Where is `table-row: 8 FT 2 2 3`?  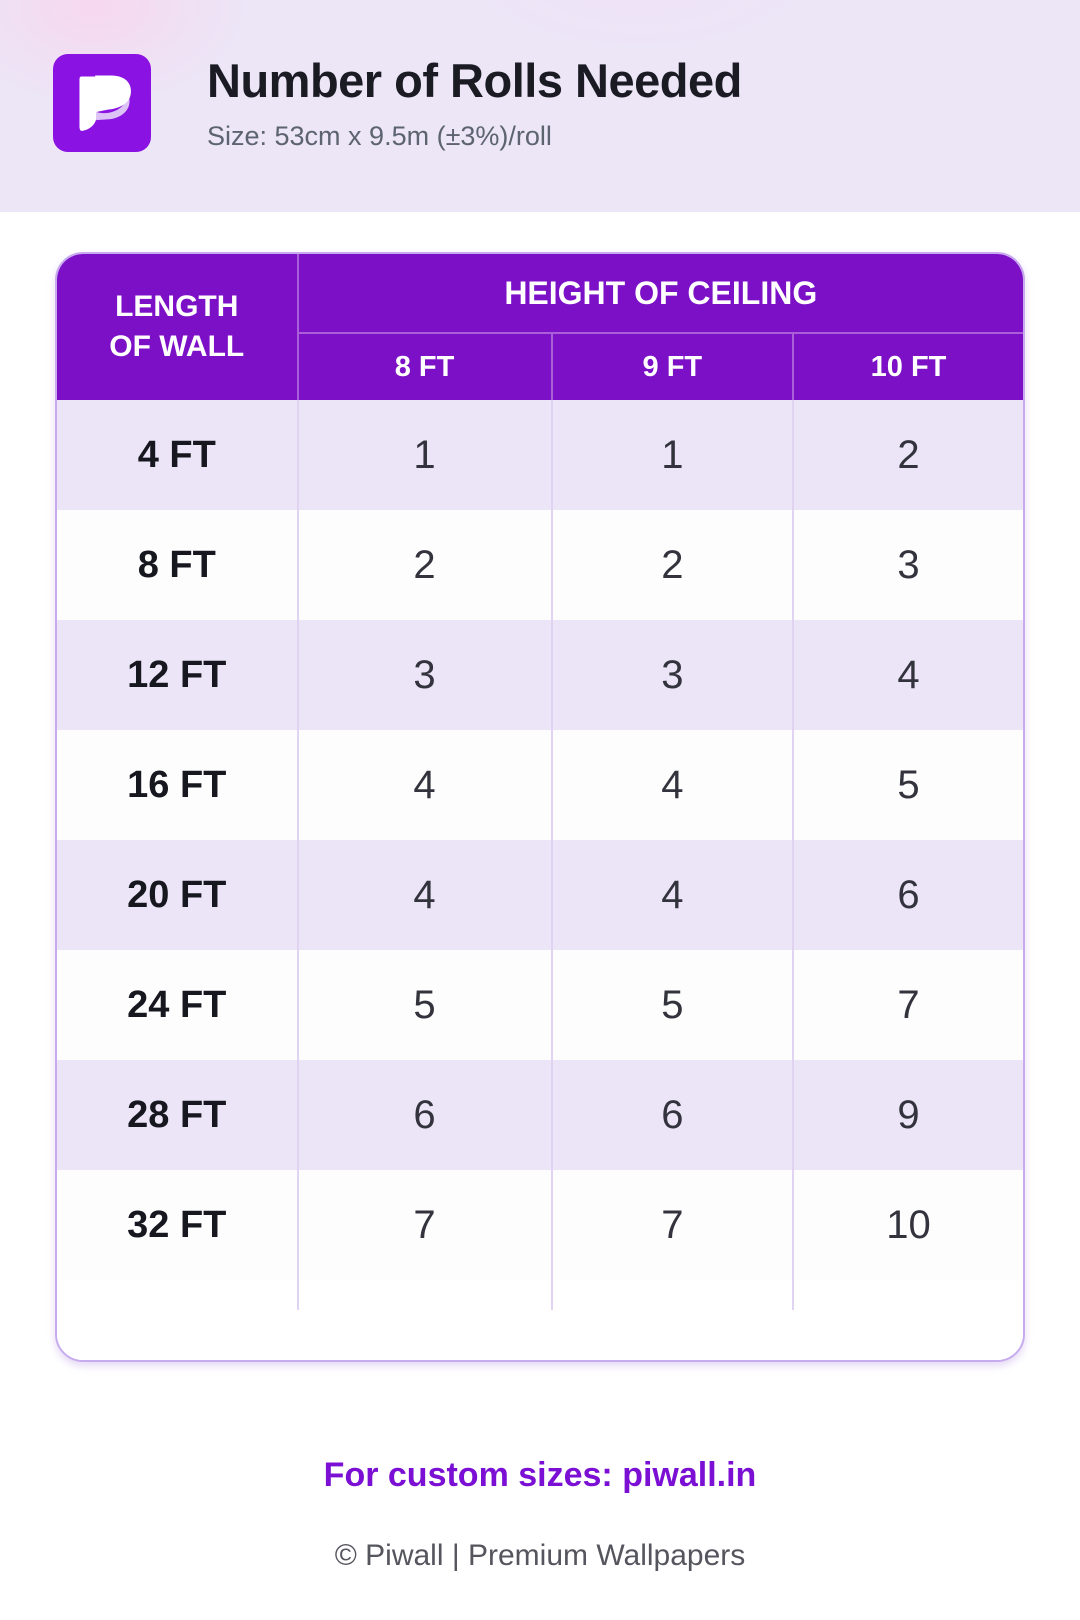
table-row: 8 FT 2 2 3 is located at coordinates (540, 565).